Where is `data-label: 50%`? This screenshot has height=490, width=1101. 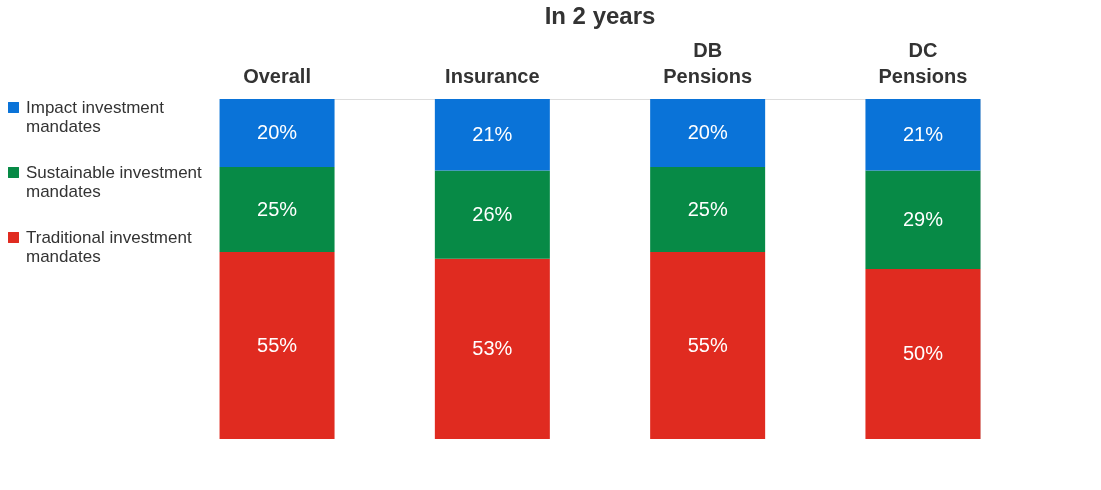
data-label: 50% is located at coordinates (923, 353).